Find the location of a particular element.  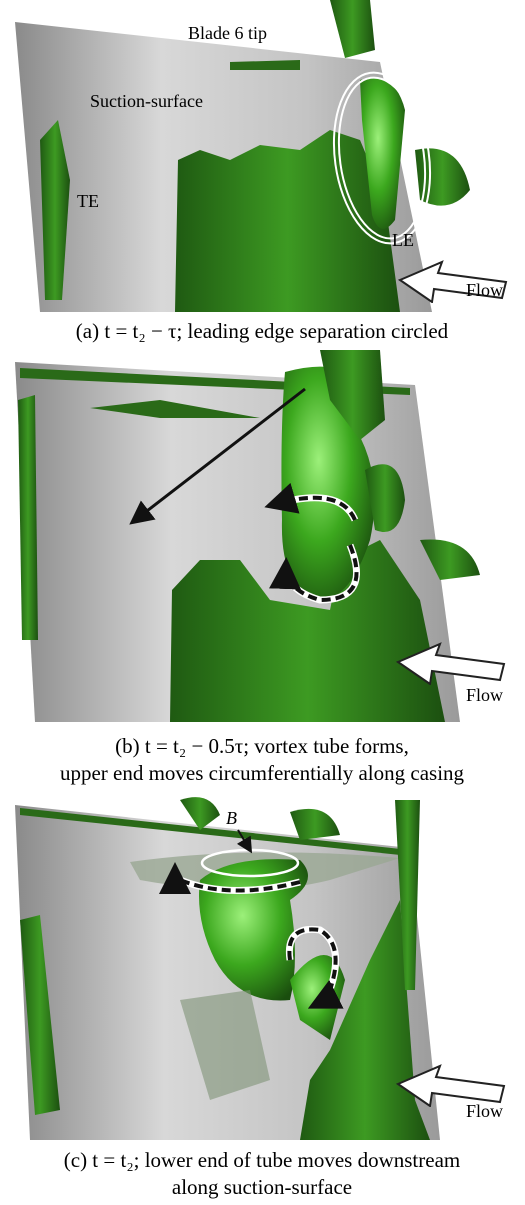

streak is located at coordinates (175, 409).